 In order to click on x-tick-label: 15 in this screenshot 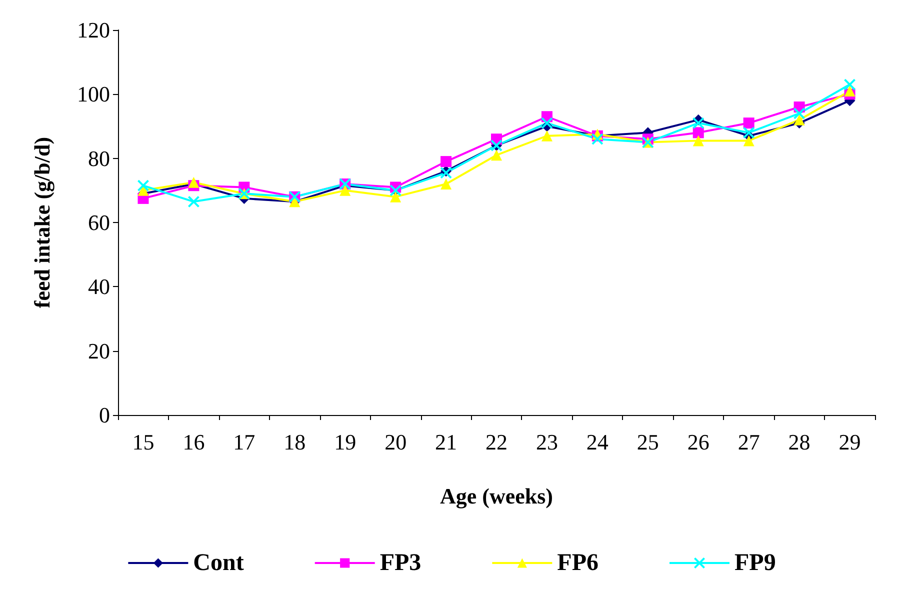, I will do `click(143, 442)`.